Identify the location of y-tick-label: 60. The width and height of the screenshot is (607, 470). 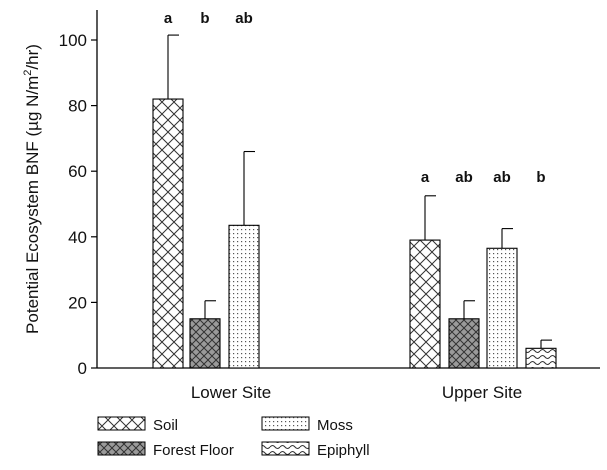
(77, 171).